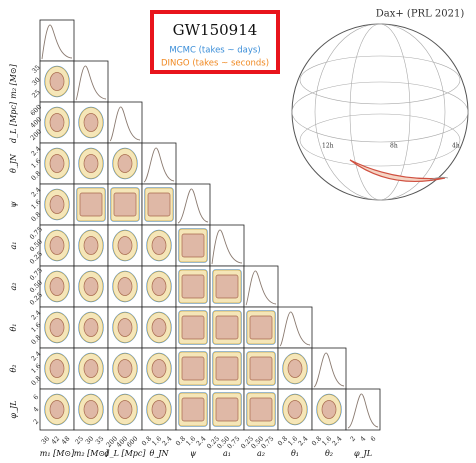 Image resolution: width=476 pixels, height=463 pixels. Describe the element at coordinates (13, 246) in the screenshot. I see `y-axis-label: a₁` at that location.